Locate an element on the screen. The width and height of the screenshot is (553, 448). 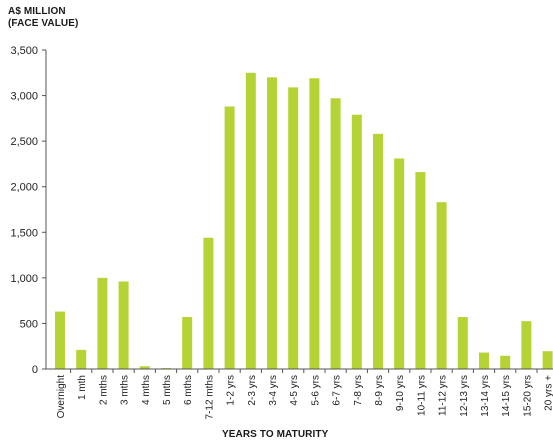
y-tick-label: 3,500 is located at coordinates (24, 51).